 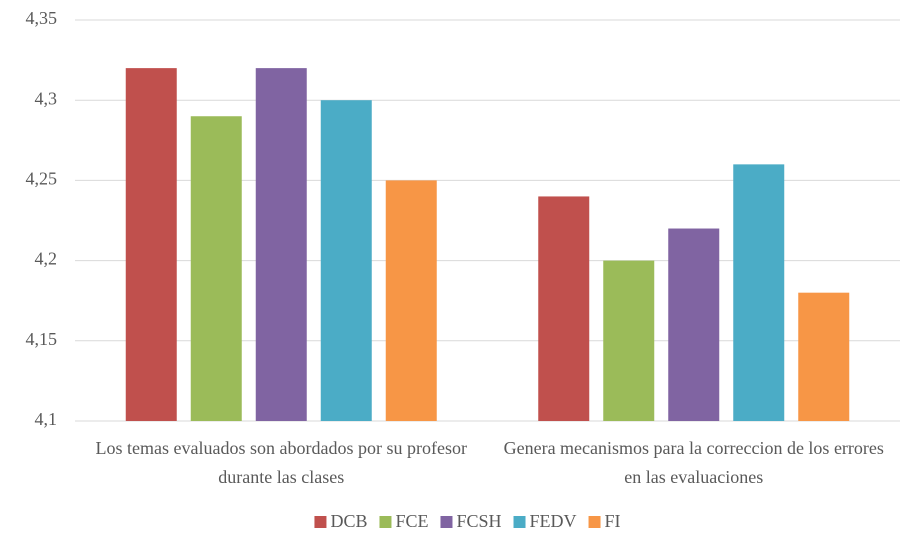 What do you see at coordinates (613, 521) in the screenshot?
I see `legend-label: FI` at bounding box center [613, 521].